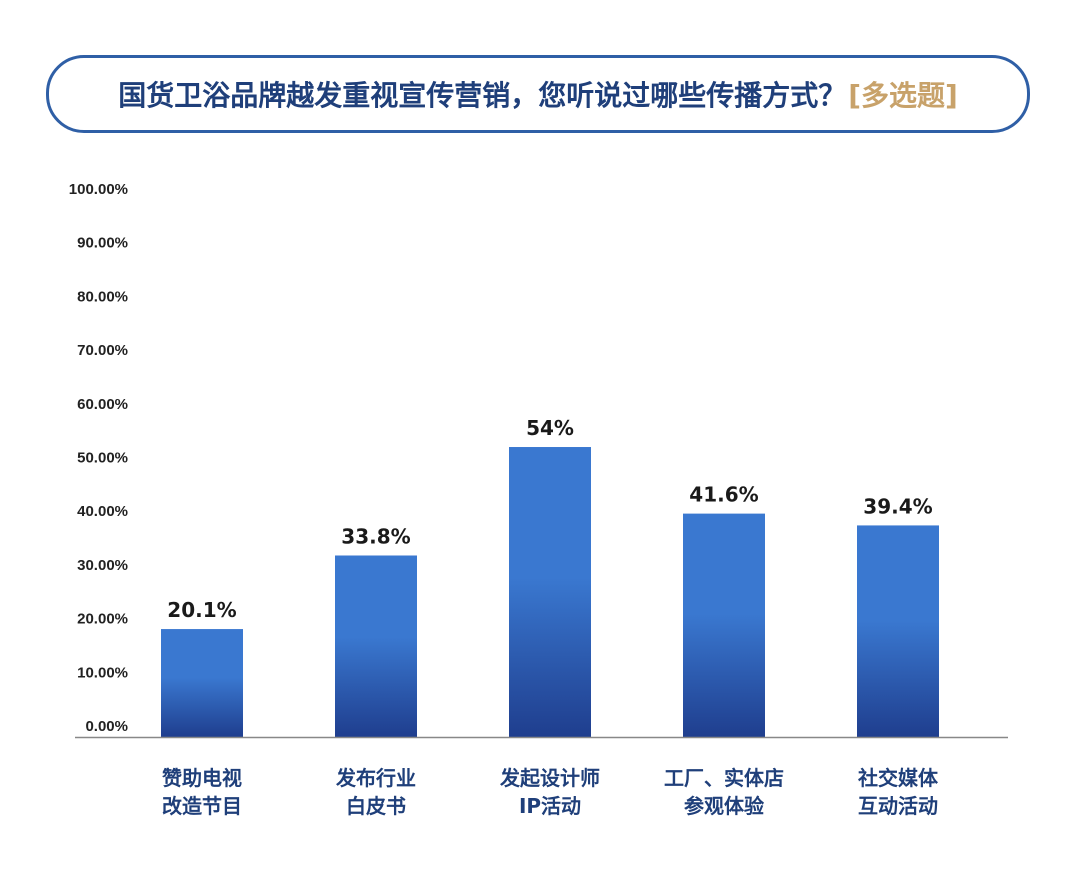 This screenshot has height=894, width=1080. I want to click on chart-title-box: 国货卫浴品牌越发重视宣传营销，您听说过哪些传播方式？ [多选题], so click(538, 94).